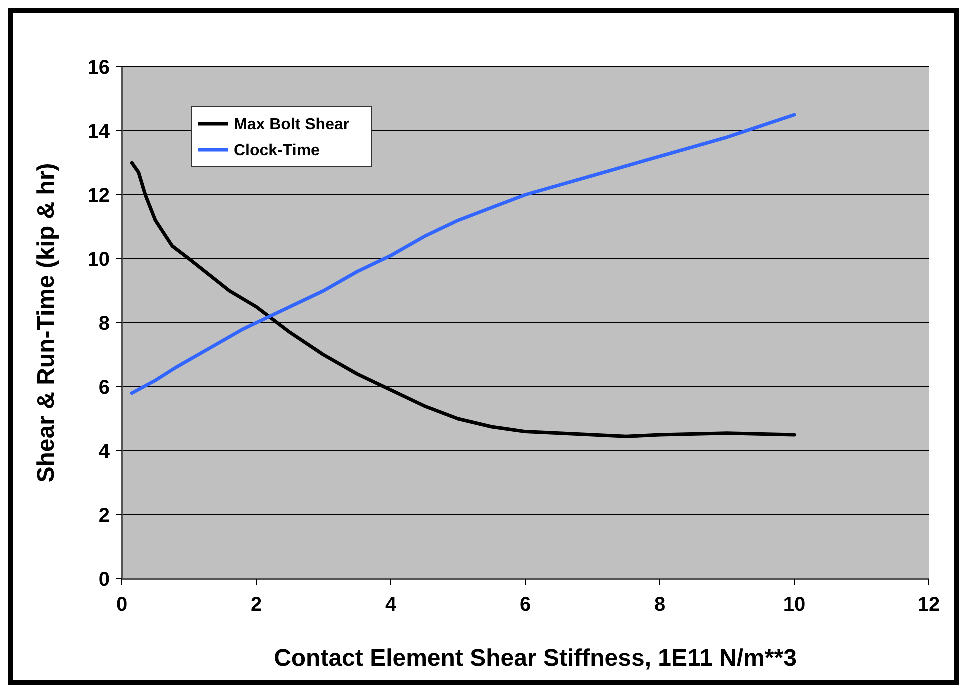 Image resolution: width=968 pixels, height=694 pixels. I want to click on y-tick-label: 10, so click(99, 260).